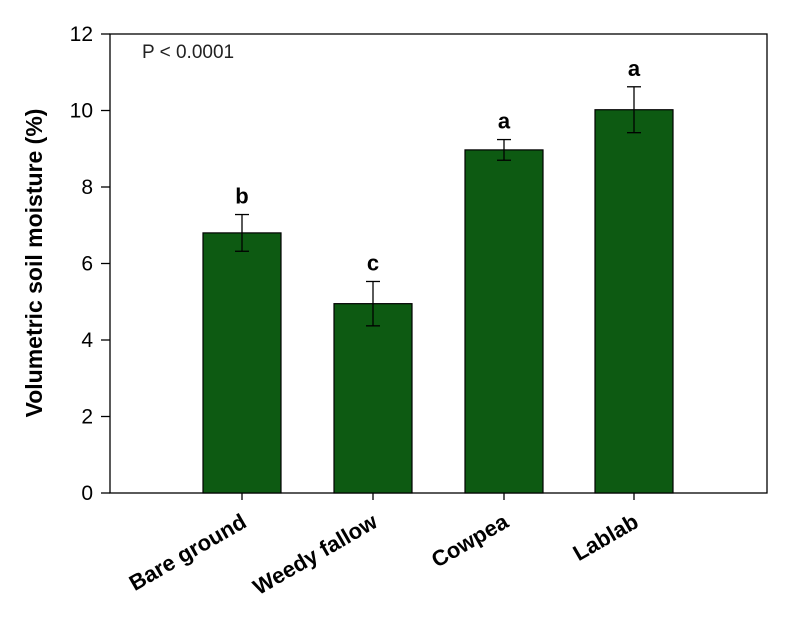  Describe the element at coordinates (373, 262) in the screenshot. I see `significance-letter: c` at that location.